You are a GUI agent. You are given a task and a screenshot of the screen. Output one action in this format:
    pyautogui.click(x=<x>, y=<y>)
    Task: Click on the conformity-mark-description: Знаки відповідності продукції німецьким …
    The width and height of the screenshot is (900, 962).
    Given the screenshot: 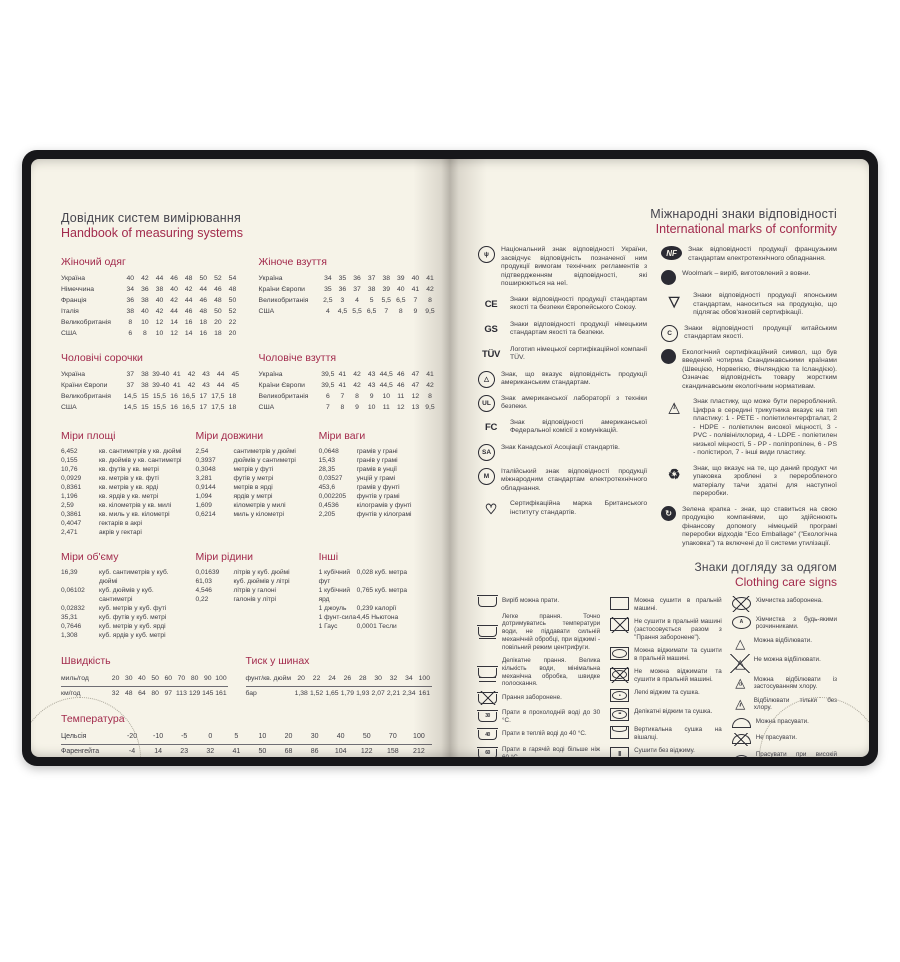 What is the action you would take?
    pyautogui.click(x=579, y=328)
    